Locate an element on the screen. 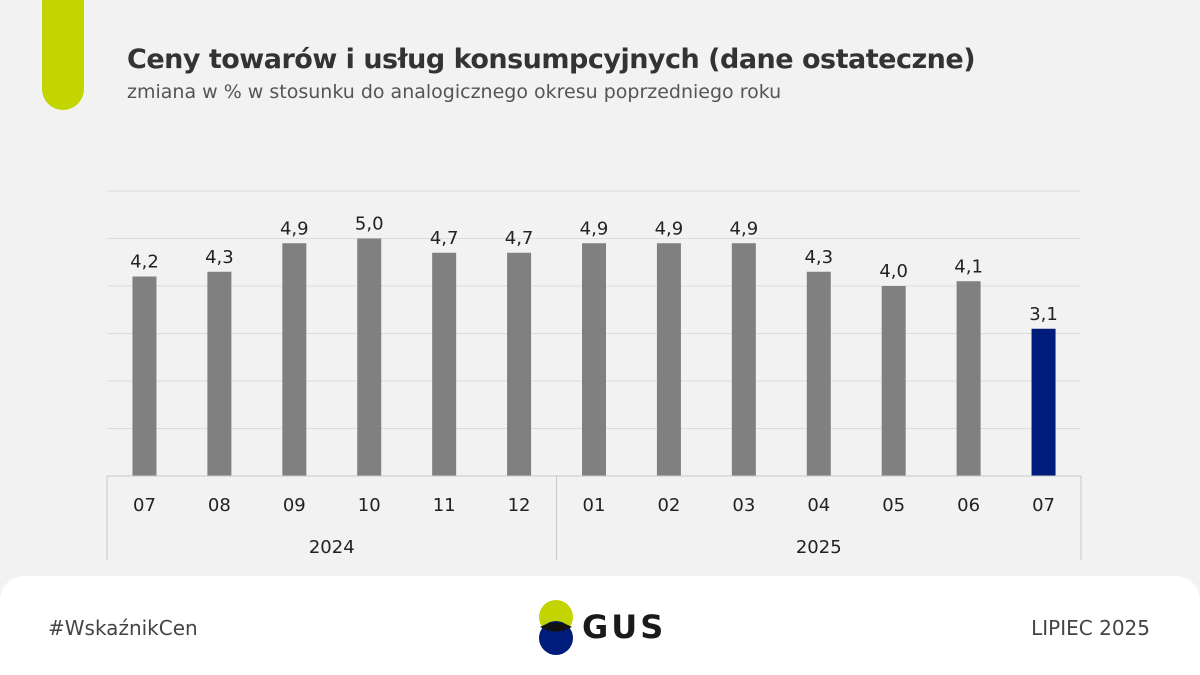 This screenshot has height=675, width=1200. tick-label: 12 is located at coordinates (519, 505).